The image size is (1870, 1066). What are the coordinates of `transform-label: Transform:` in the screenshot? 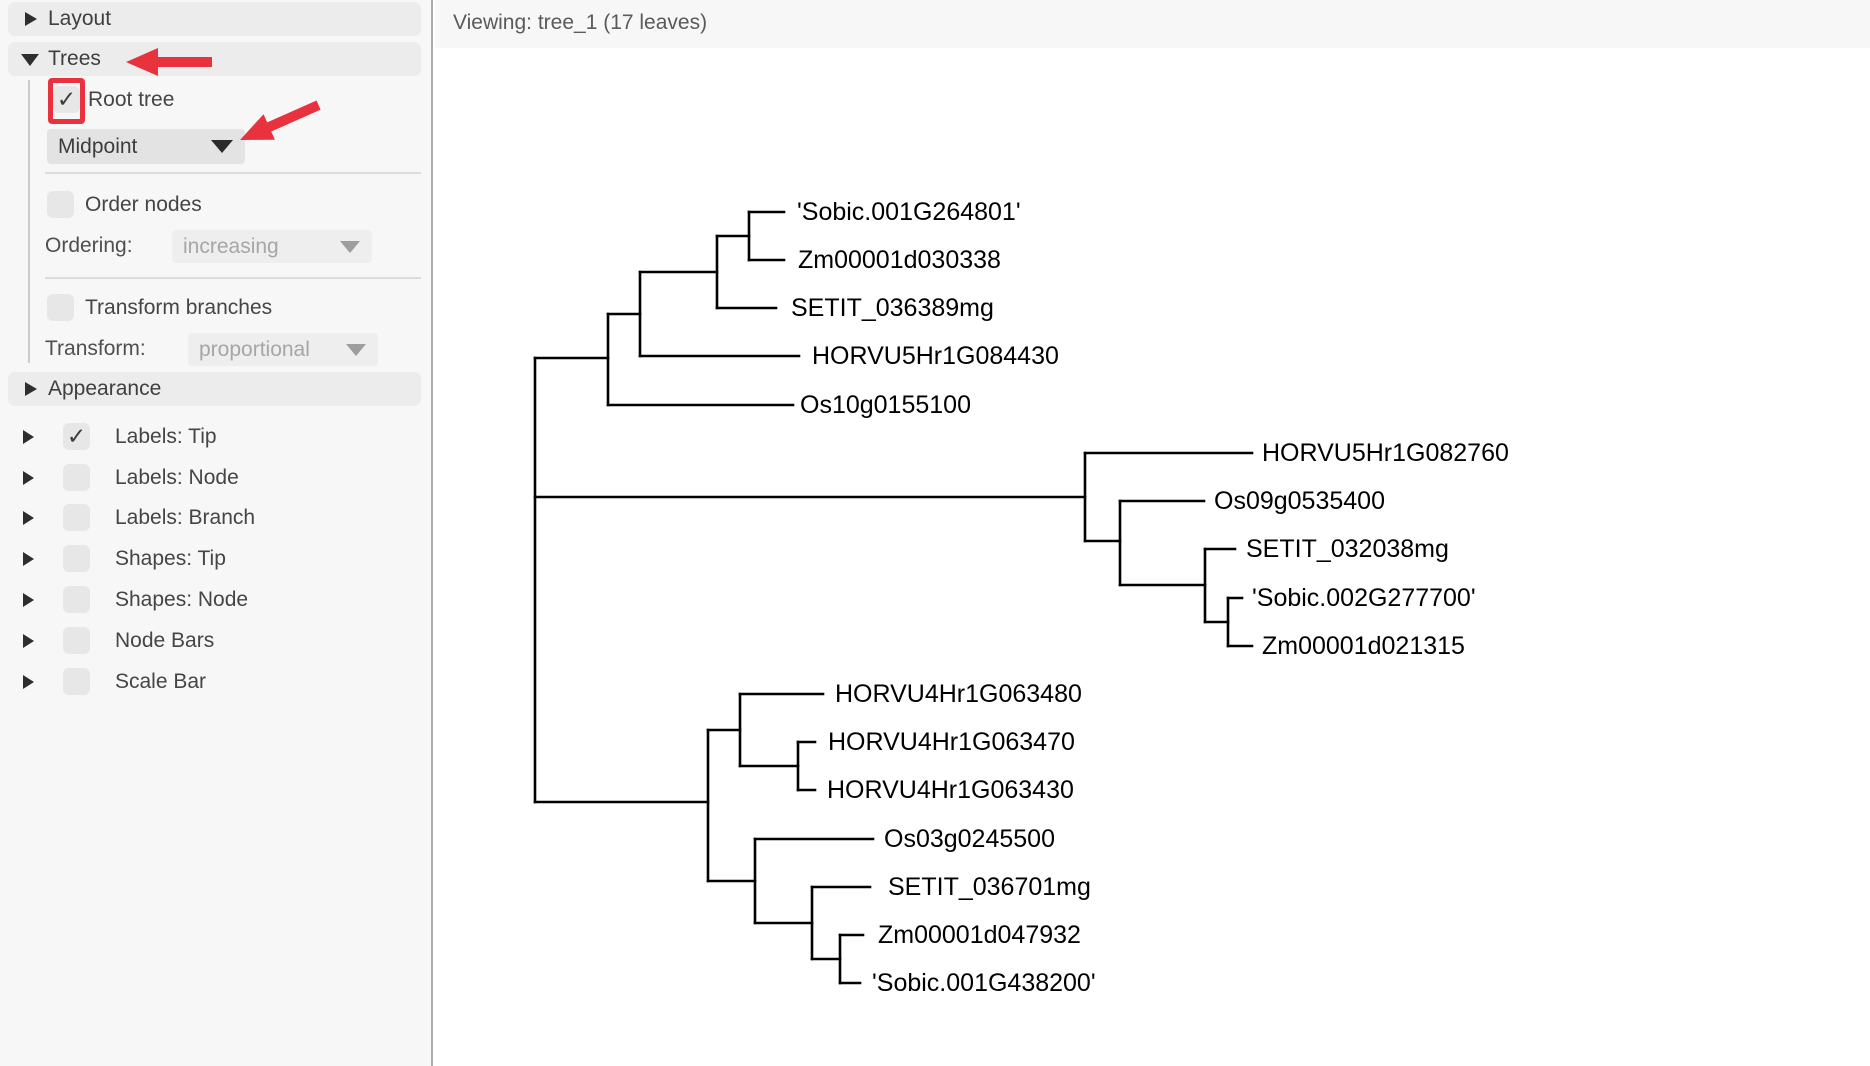 It's located at (95, 348).